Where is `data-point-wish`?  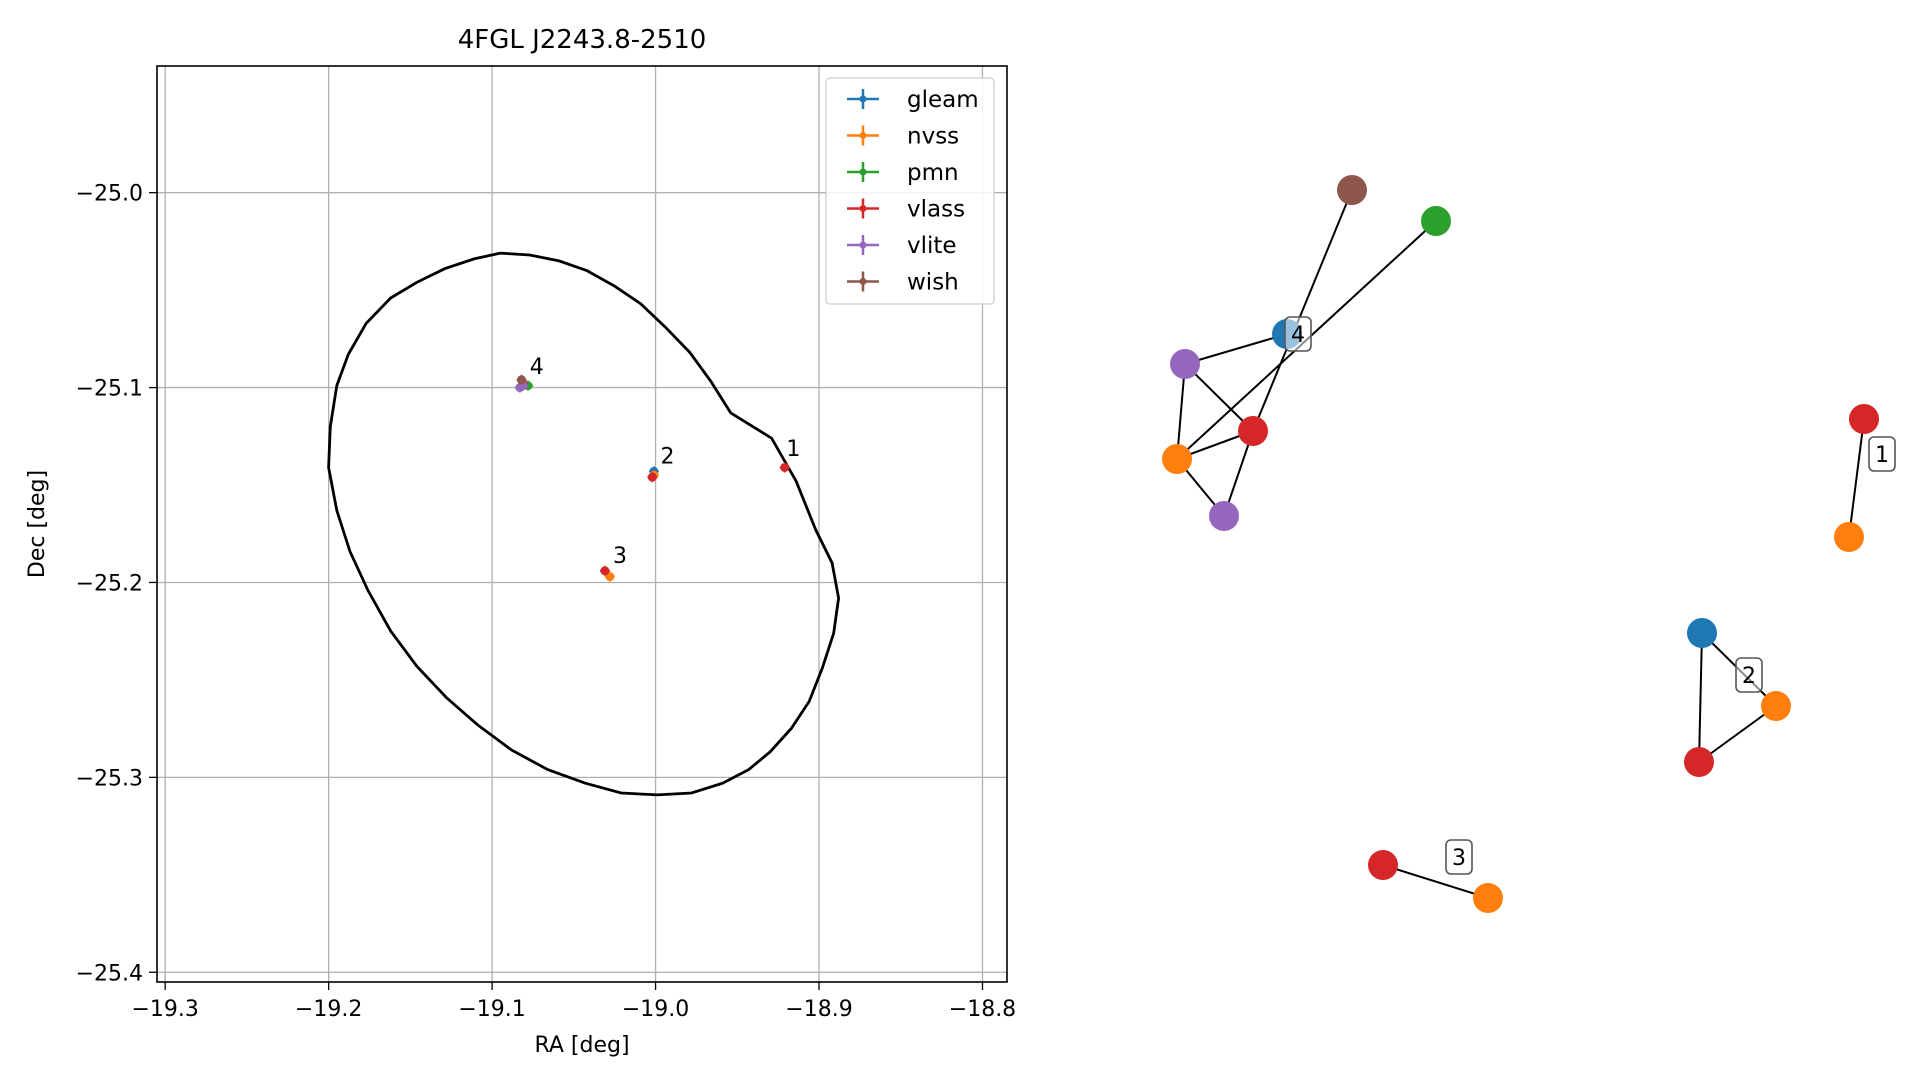
data-point-wish is located at coordinates (521, 379).